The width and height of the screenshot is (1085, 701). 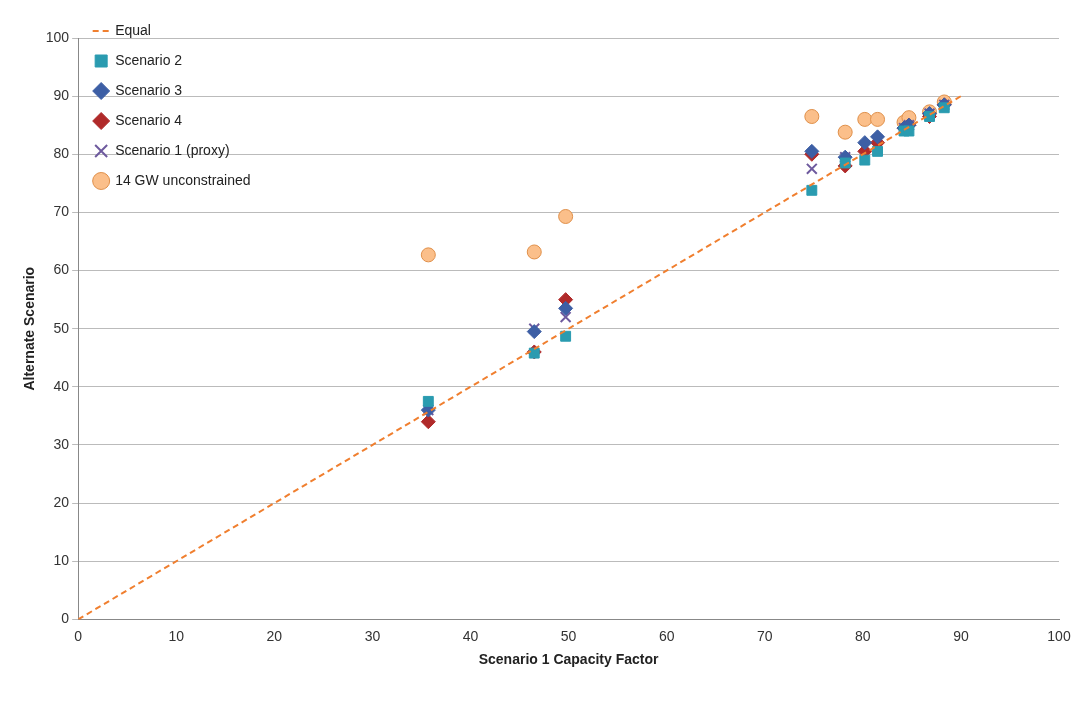 What do you see at coordinates (61, 269) in the screenshot?
I see `y-tick-label: 60` at bounding box center [61, 269].